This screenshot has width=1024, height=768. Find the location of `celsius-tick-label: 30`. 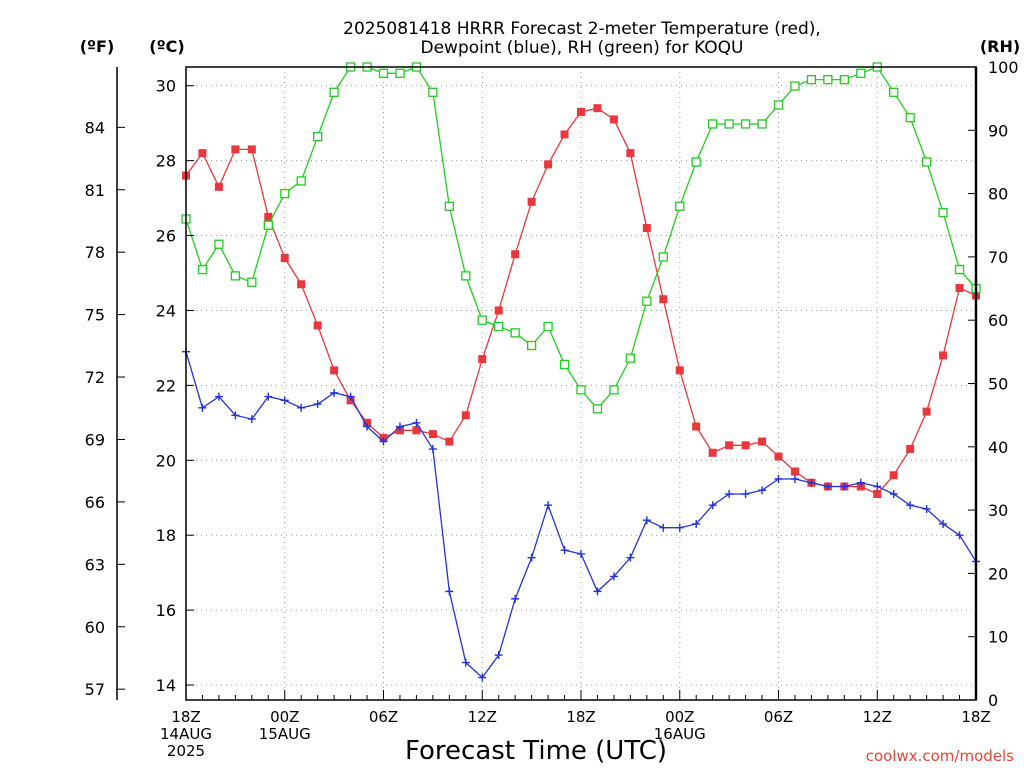

celsius-tick-label: 30 is located at coordinates (166, 86).